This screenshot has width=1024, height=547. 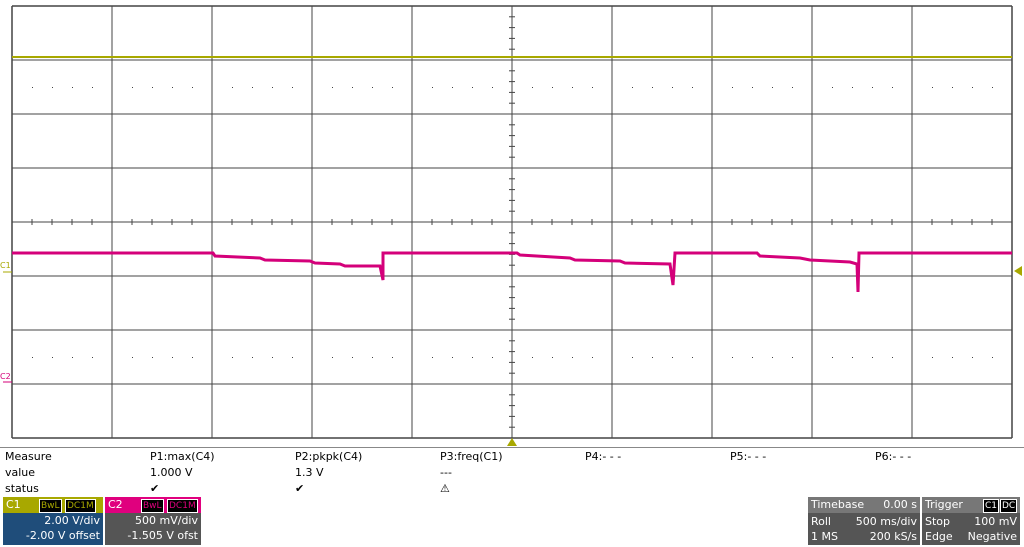 I want to click on channel-name: C2, so click(x=115, y=504).